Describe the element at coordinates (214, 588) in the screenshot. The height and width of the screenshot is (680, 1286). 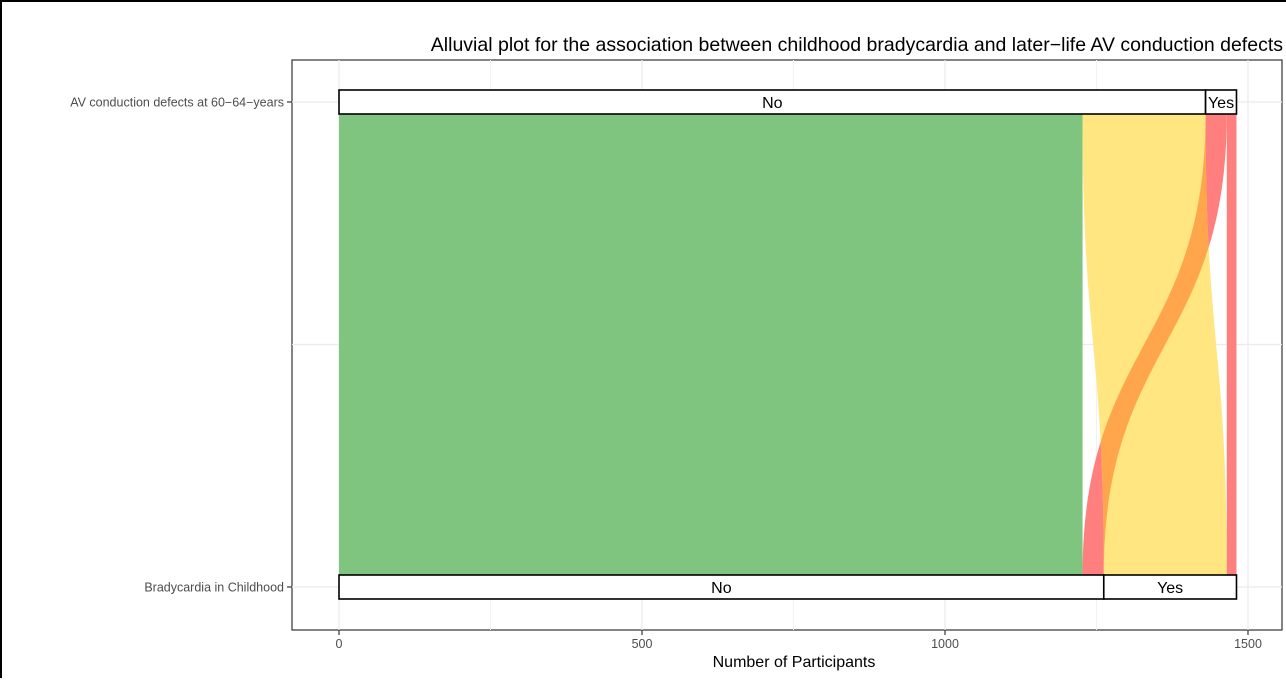
I see `y-tick-label-bradycardia: Bradycardia in Childhood` at that location.